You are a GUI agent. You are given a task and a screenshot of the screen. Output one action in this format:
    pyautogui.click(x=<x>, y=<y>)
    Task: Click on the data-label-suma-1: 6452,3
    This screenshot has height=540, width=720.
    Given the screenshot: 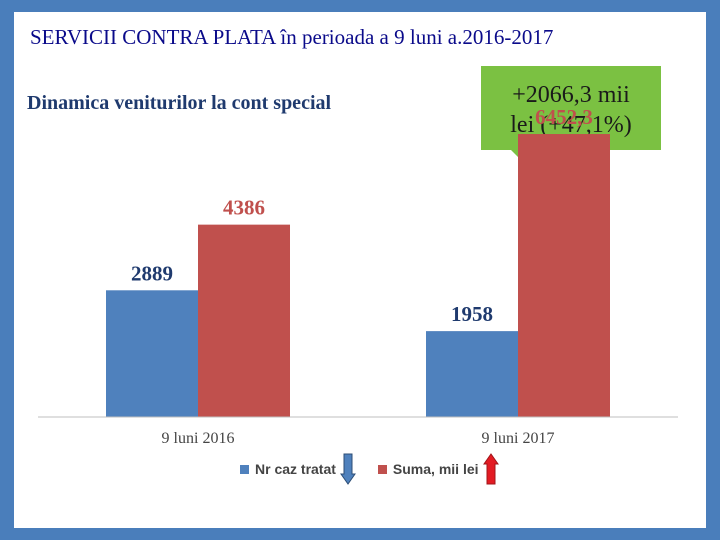 What is the action you would take?
    pyautogui.click(x=564, y=117)
    